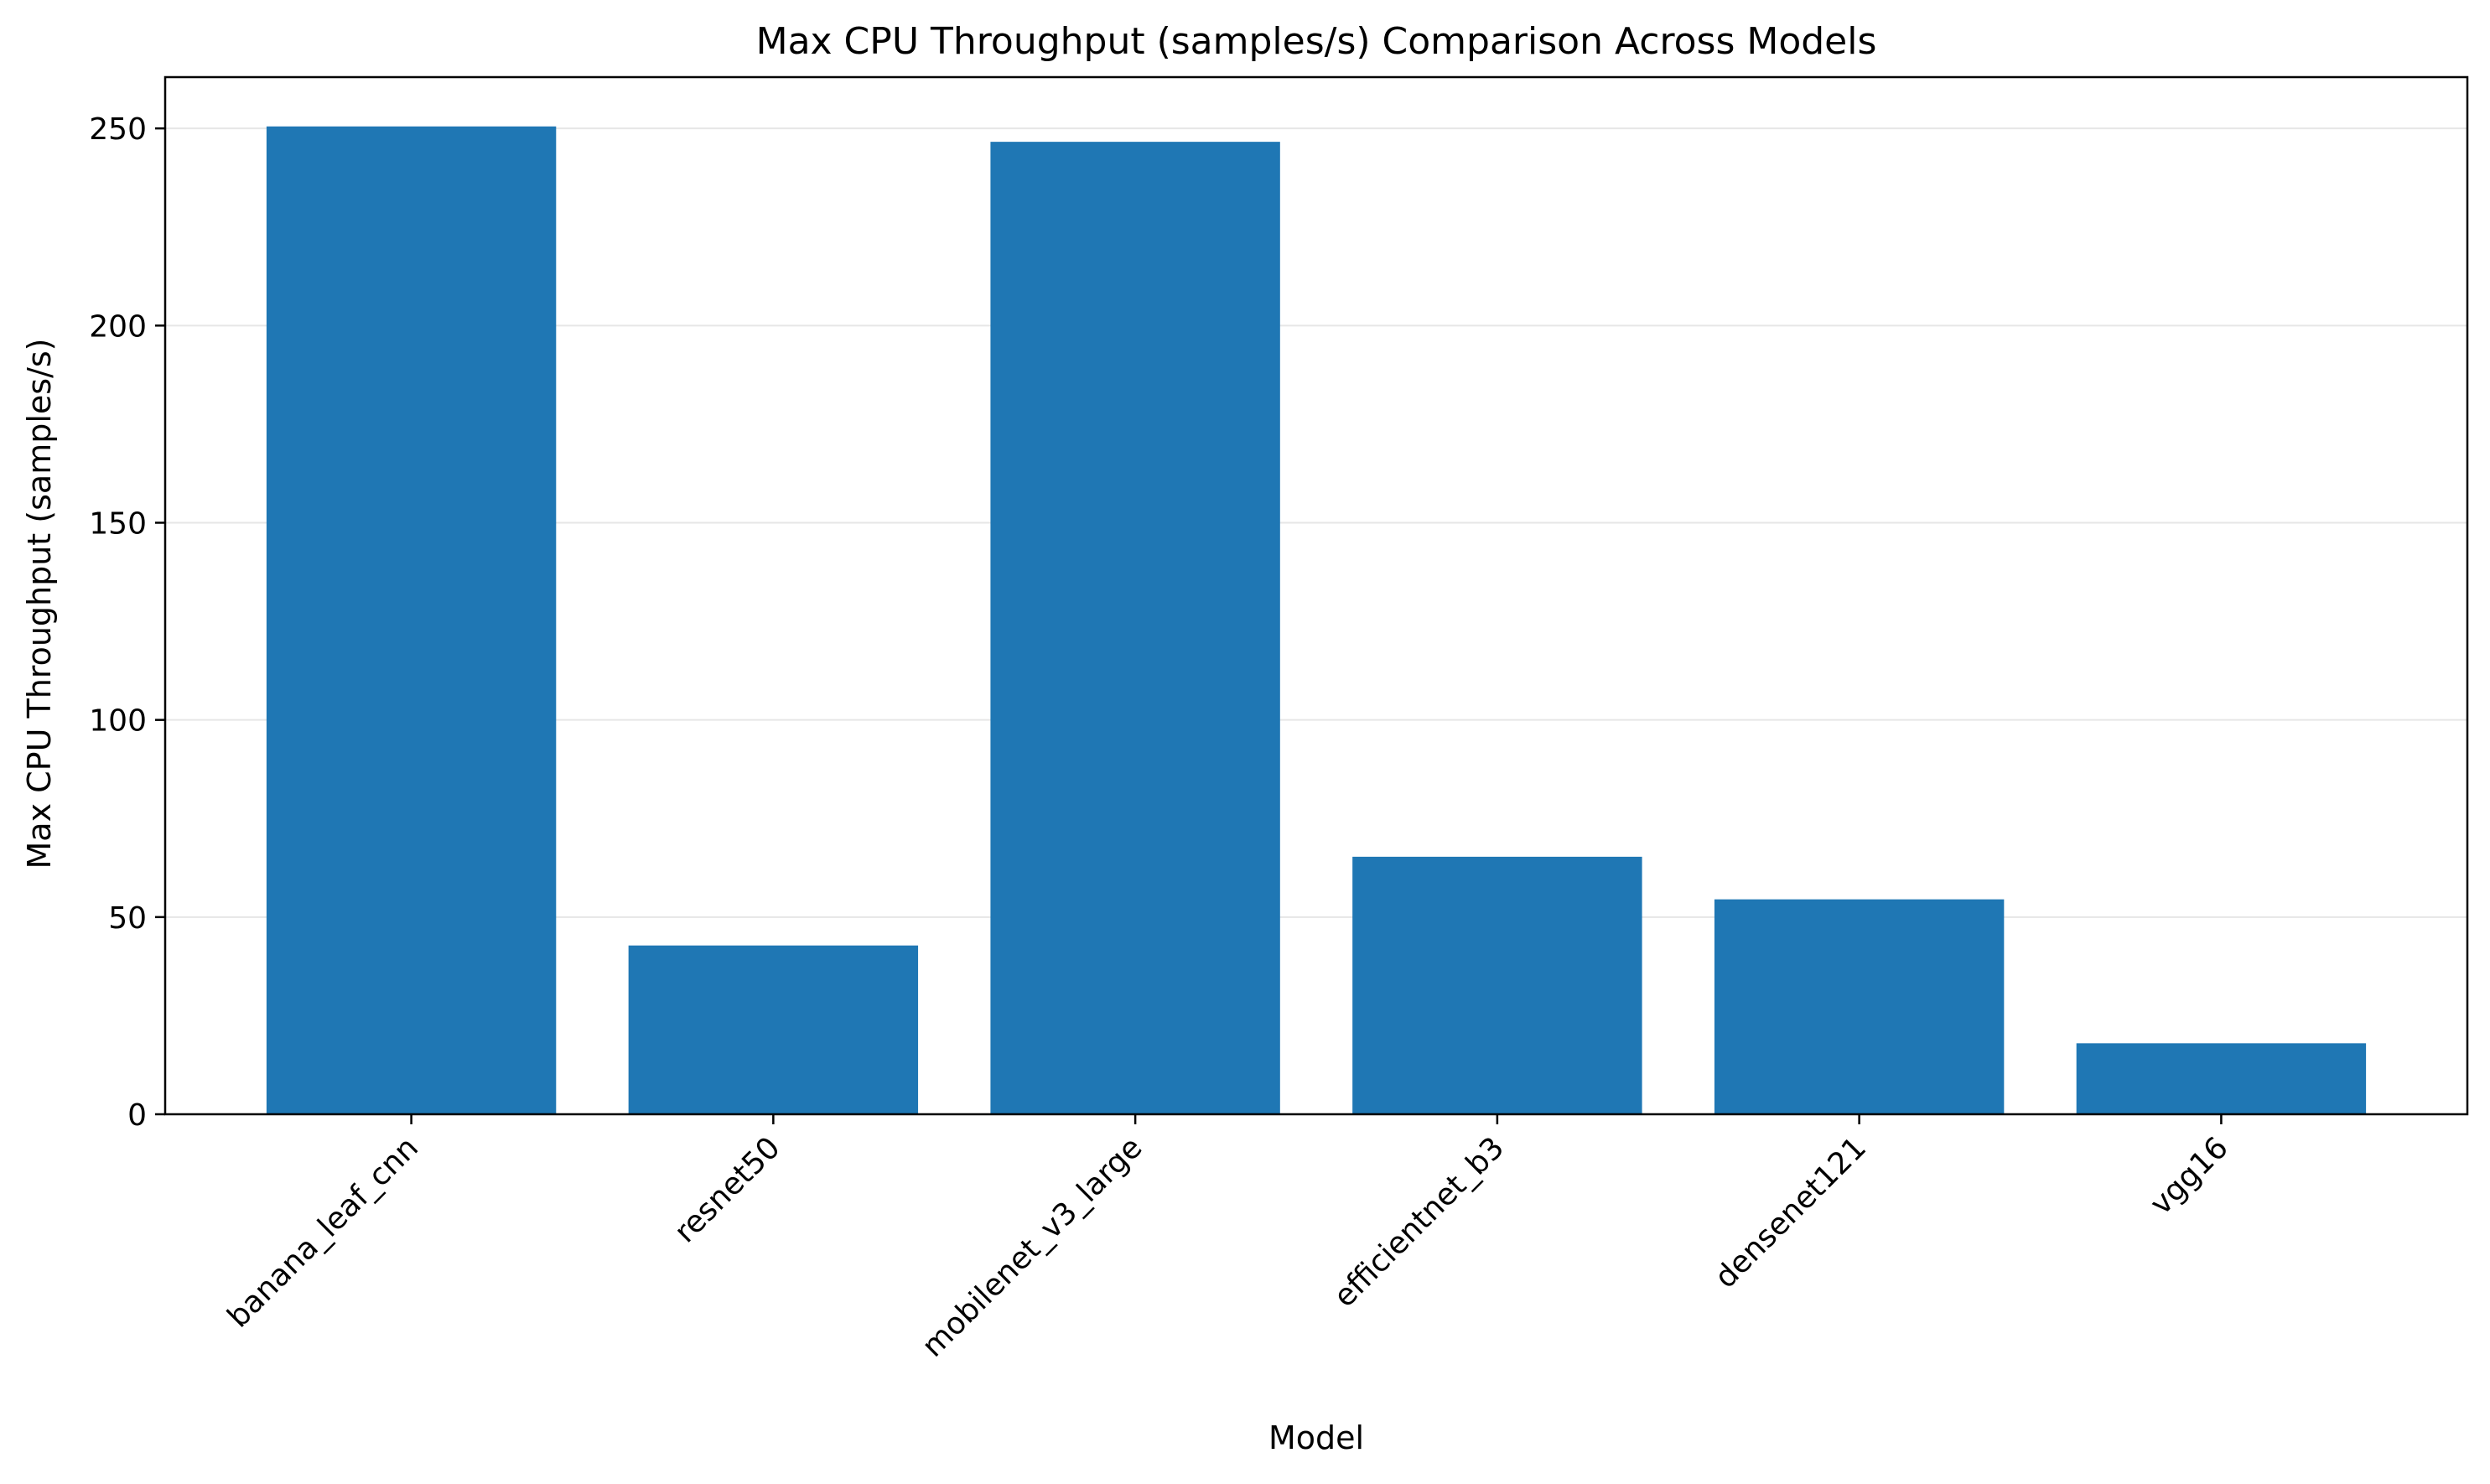 This screenshot has width=2490, height=1484. I want to click on x-tick-label: resnet50, so click(727, 1189).